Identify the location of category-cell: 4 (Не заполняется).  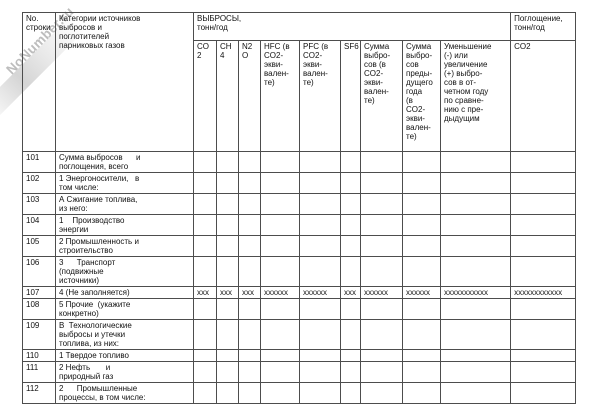
(124, 292).